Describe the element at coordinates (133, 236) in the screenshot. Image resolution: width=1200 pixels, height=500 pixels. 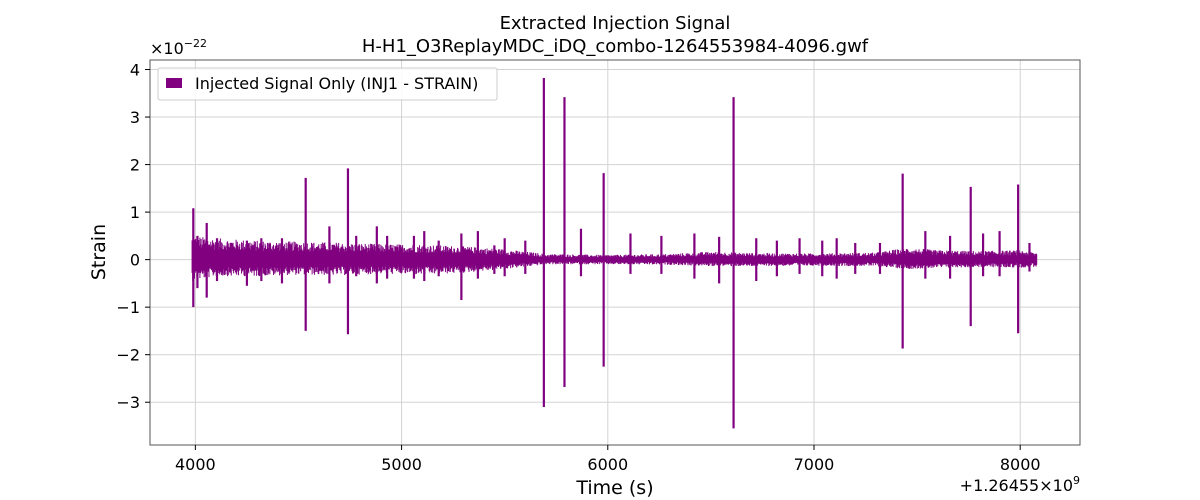
I see `y-axis-ticks: −3 −2 −1 0 1 2 3 4` at that location.